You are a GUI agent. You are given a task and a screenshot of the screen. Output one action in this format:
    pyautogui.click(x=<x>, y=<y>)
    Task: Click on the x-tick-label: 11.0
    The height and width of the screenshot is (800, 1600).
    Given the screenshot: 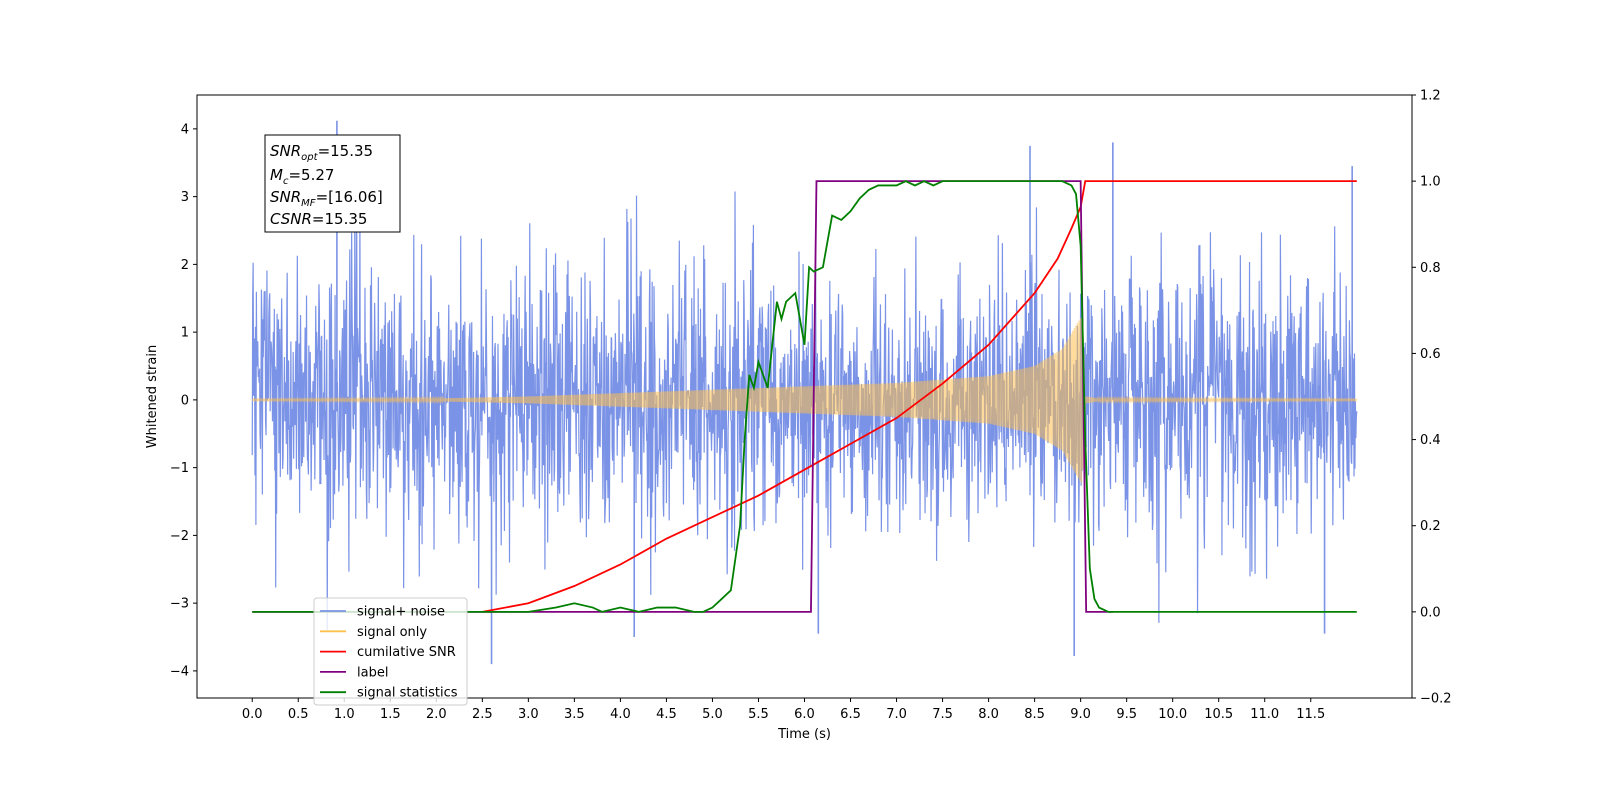 What is the action you would take?
    pyautogui.click(x=1264, y=714)
    